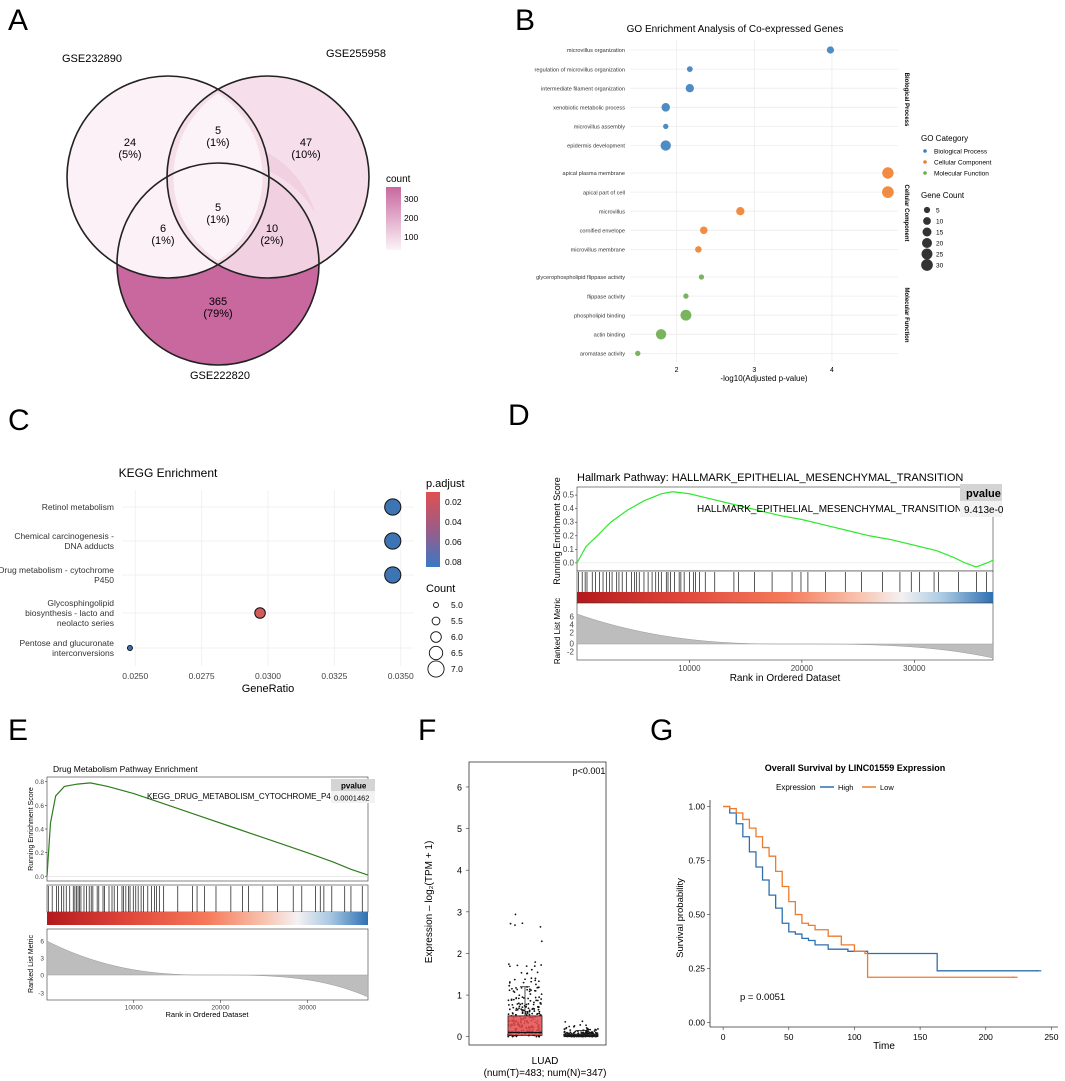  I want to click on venn-pct-r13: (1%), so click(162, 241).